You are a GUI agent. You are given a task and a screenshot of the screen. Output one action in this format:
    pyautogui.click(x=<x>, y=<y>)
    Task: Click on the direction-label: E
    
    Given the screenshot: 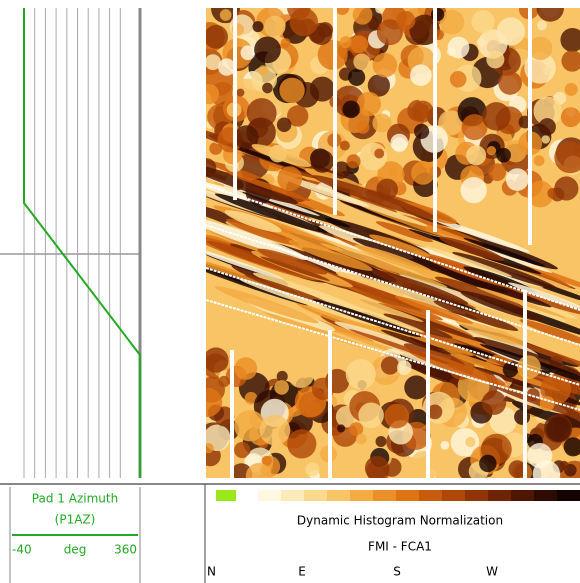 What is the action you would take?
    pyautogui.click(x=302, y=572)
    